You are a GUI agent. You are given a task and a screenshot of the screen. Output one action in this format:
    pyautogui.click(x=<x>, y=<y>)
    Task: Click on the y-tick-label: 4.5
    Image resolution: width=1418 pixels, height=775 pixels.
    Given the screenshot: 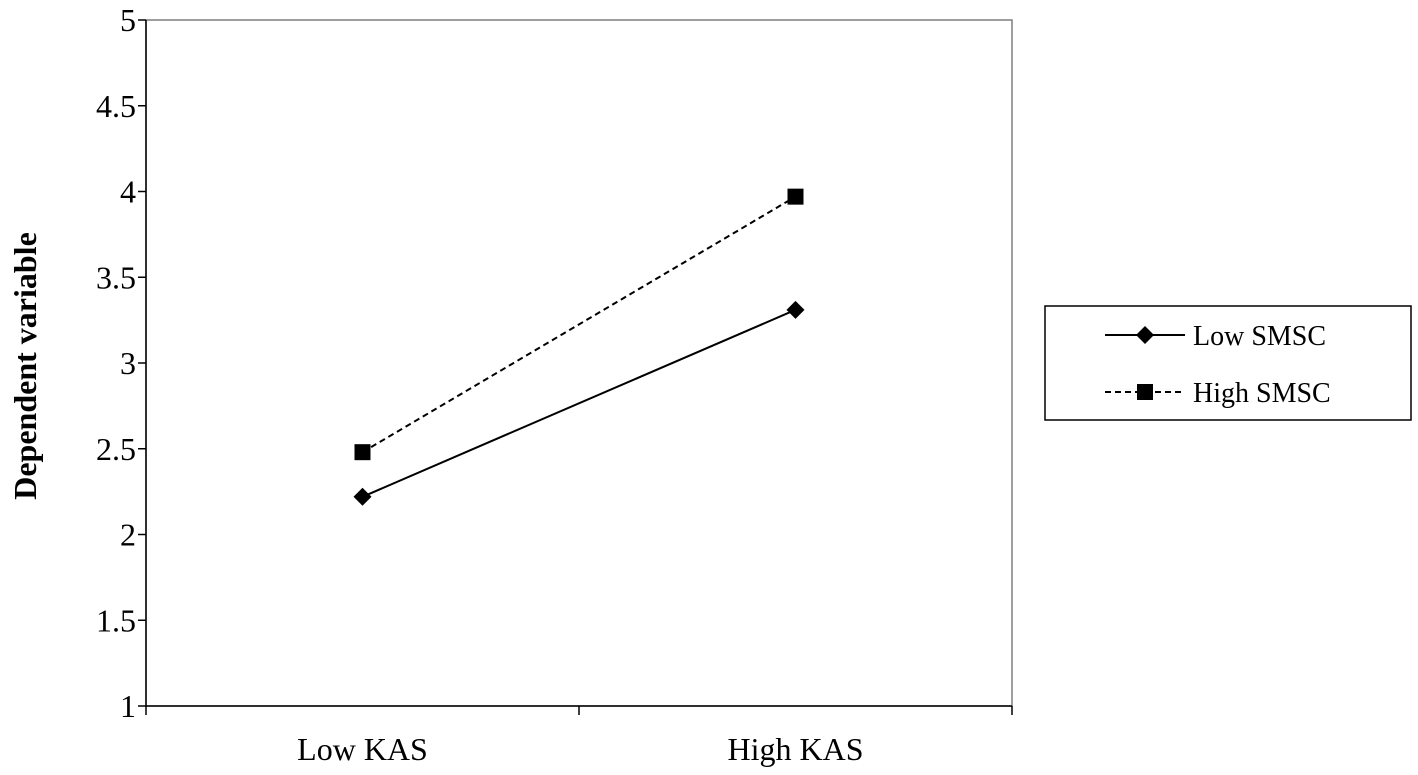 What is the action you would take?
    pyautogui.click(x=116, y=106)
    